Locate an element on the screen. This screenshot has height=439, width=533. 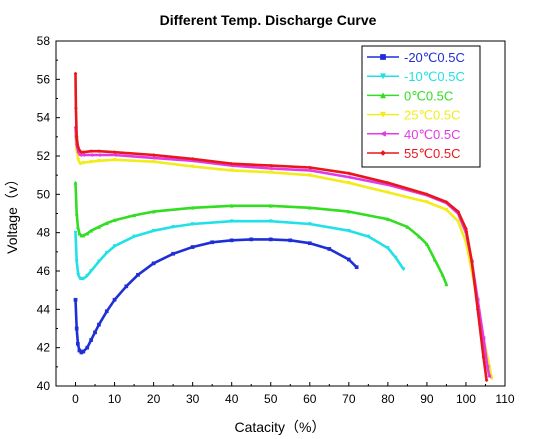
legend-label: 40℃0.5C is located at coordinates (432, 134).